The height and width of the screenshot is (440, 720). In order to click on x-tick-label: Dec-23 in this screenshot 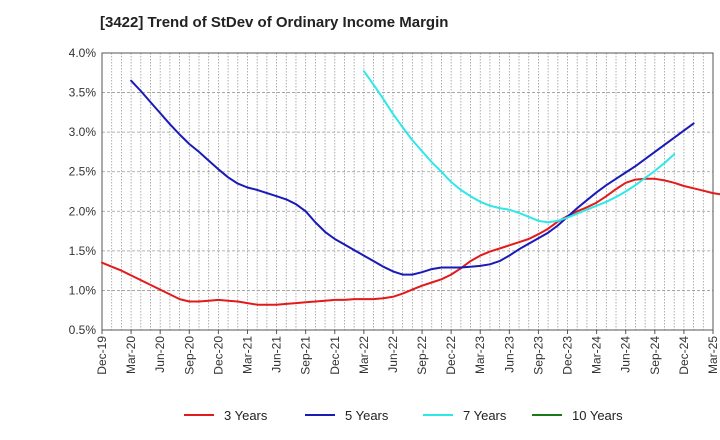, I will do `click(568, 355)`.